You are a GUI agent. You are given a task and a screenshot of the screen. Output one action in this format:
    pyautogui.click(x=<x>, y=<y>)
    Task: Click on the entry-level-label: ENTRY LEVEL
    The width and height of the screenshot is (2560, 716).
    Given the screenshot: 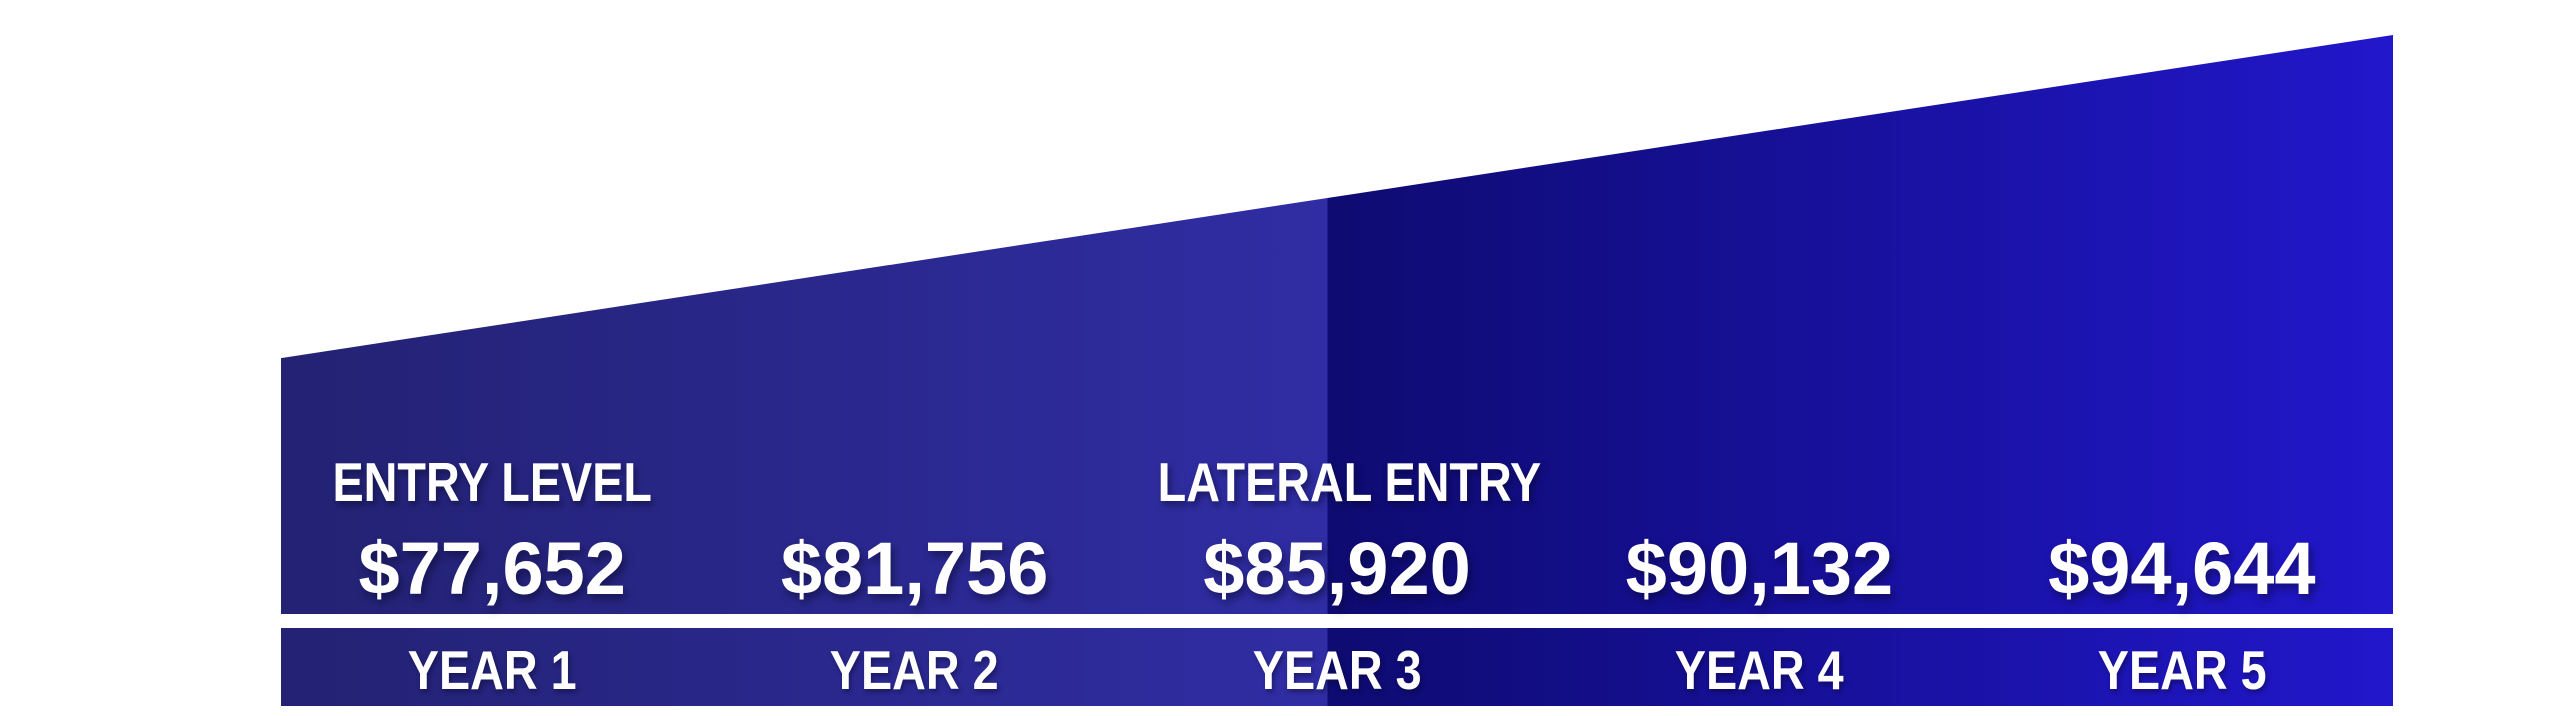 What is the action you would take?
    pyautogui.click(x=492, y=482)
    